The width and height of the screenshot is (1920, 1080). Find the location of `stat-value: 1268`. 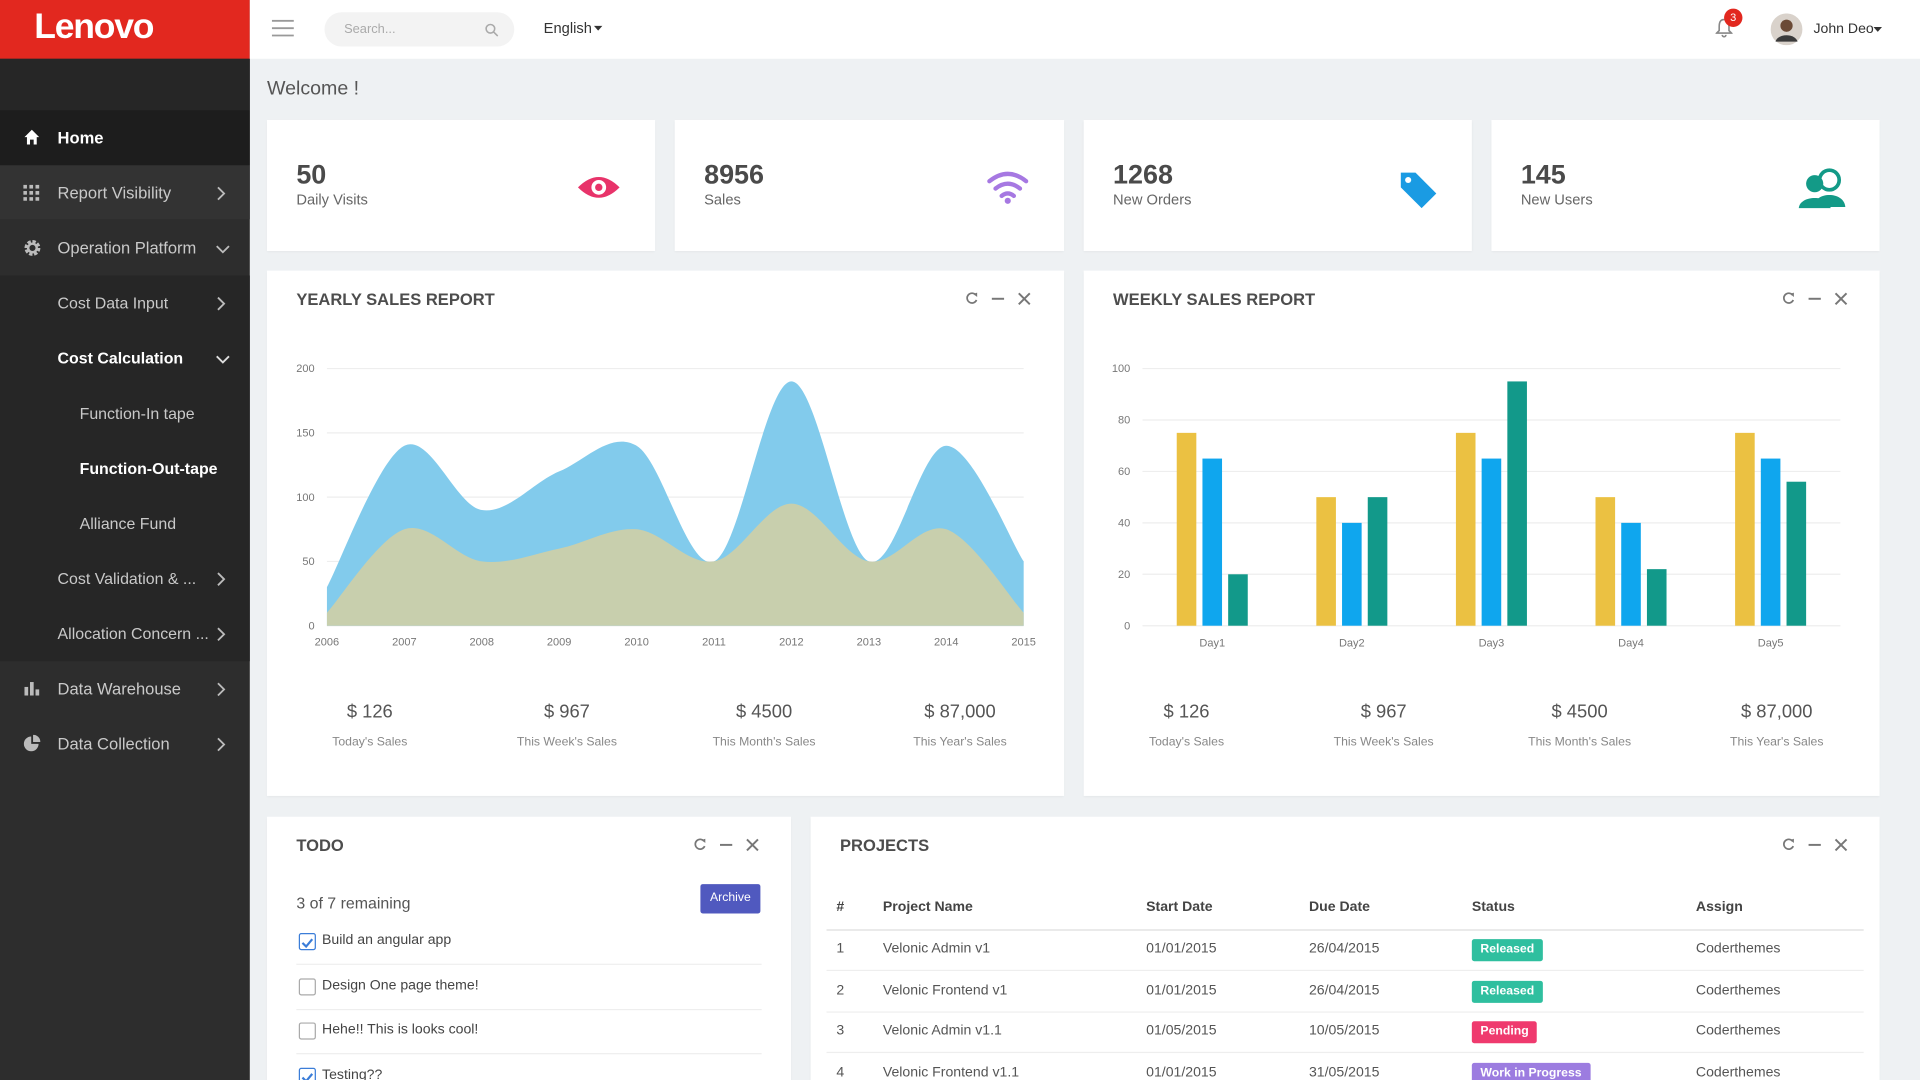

stat-value: 1268 is located at coordinates (1143, 174).